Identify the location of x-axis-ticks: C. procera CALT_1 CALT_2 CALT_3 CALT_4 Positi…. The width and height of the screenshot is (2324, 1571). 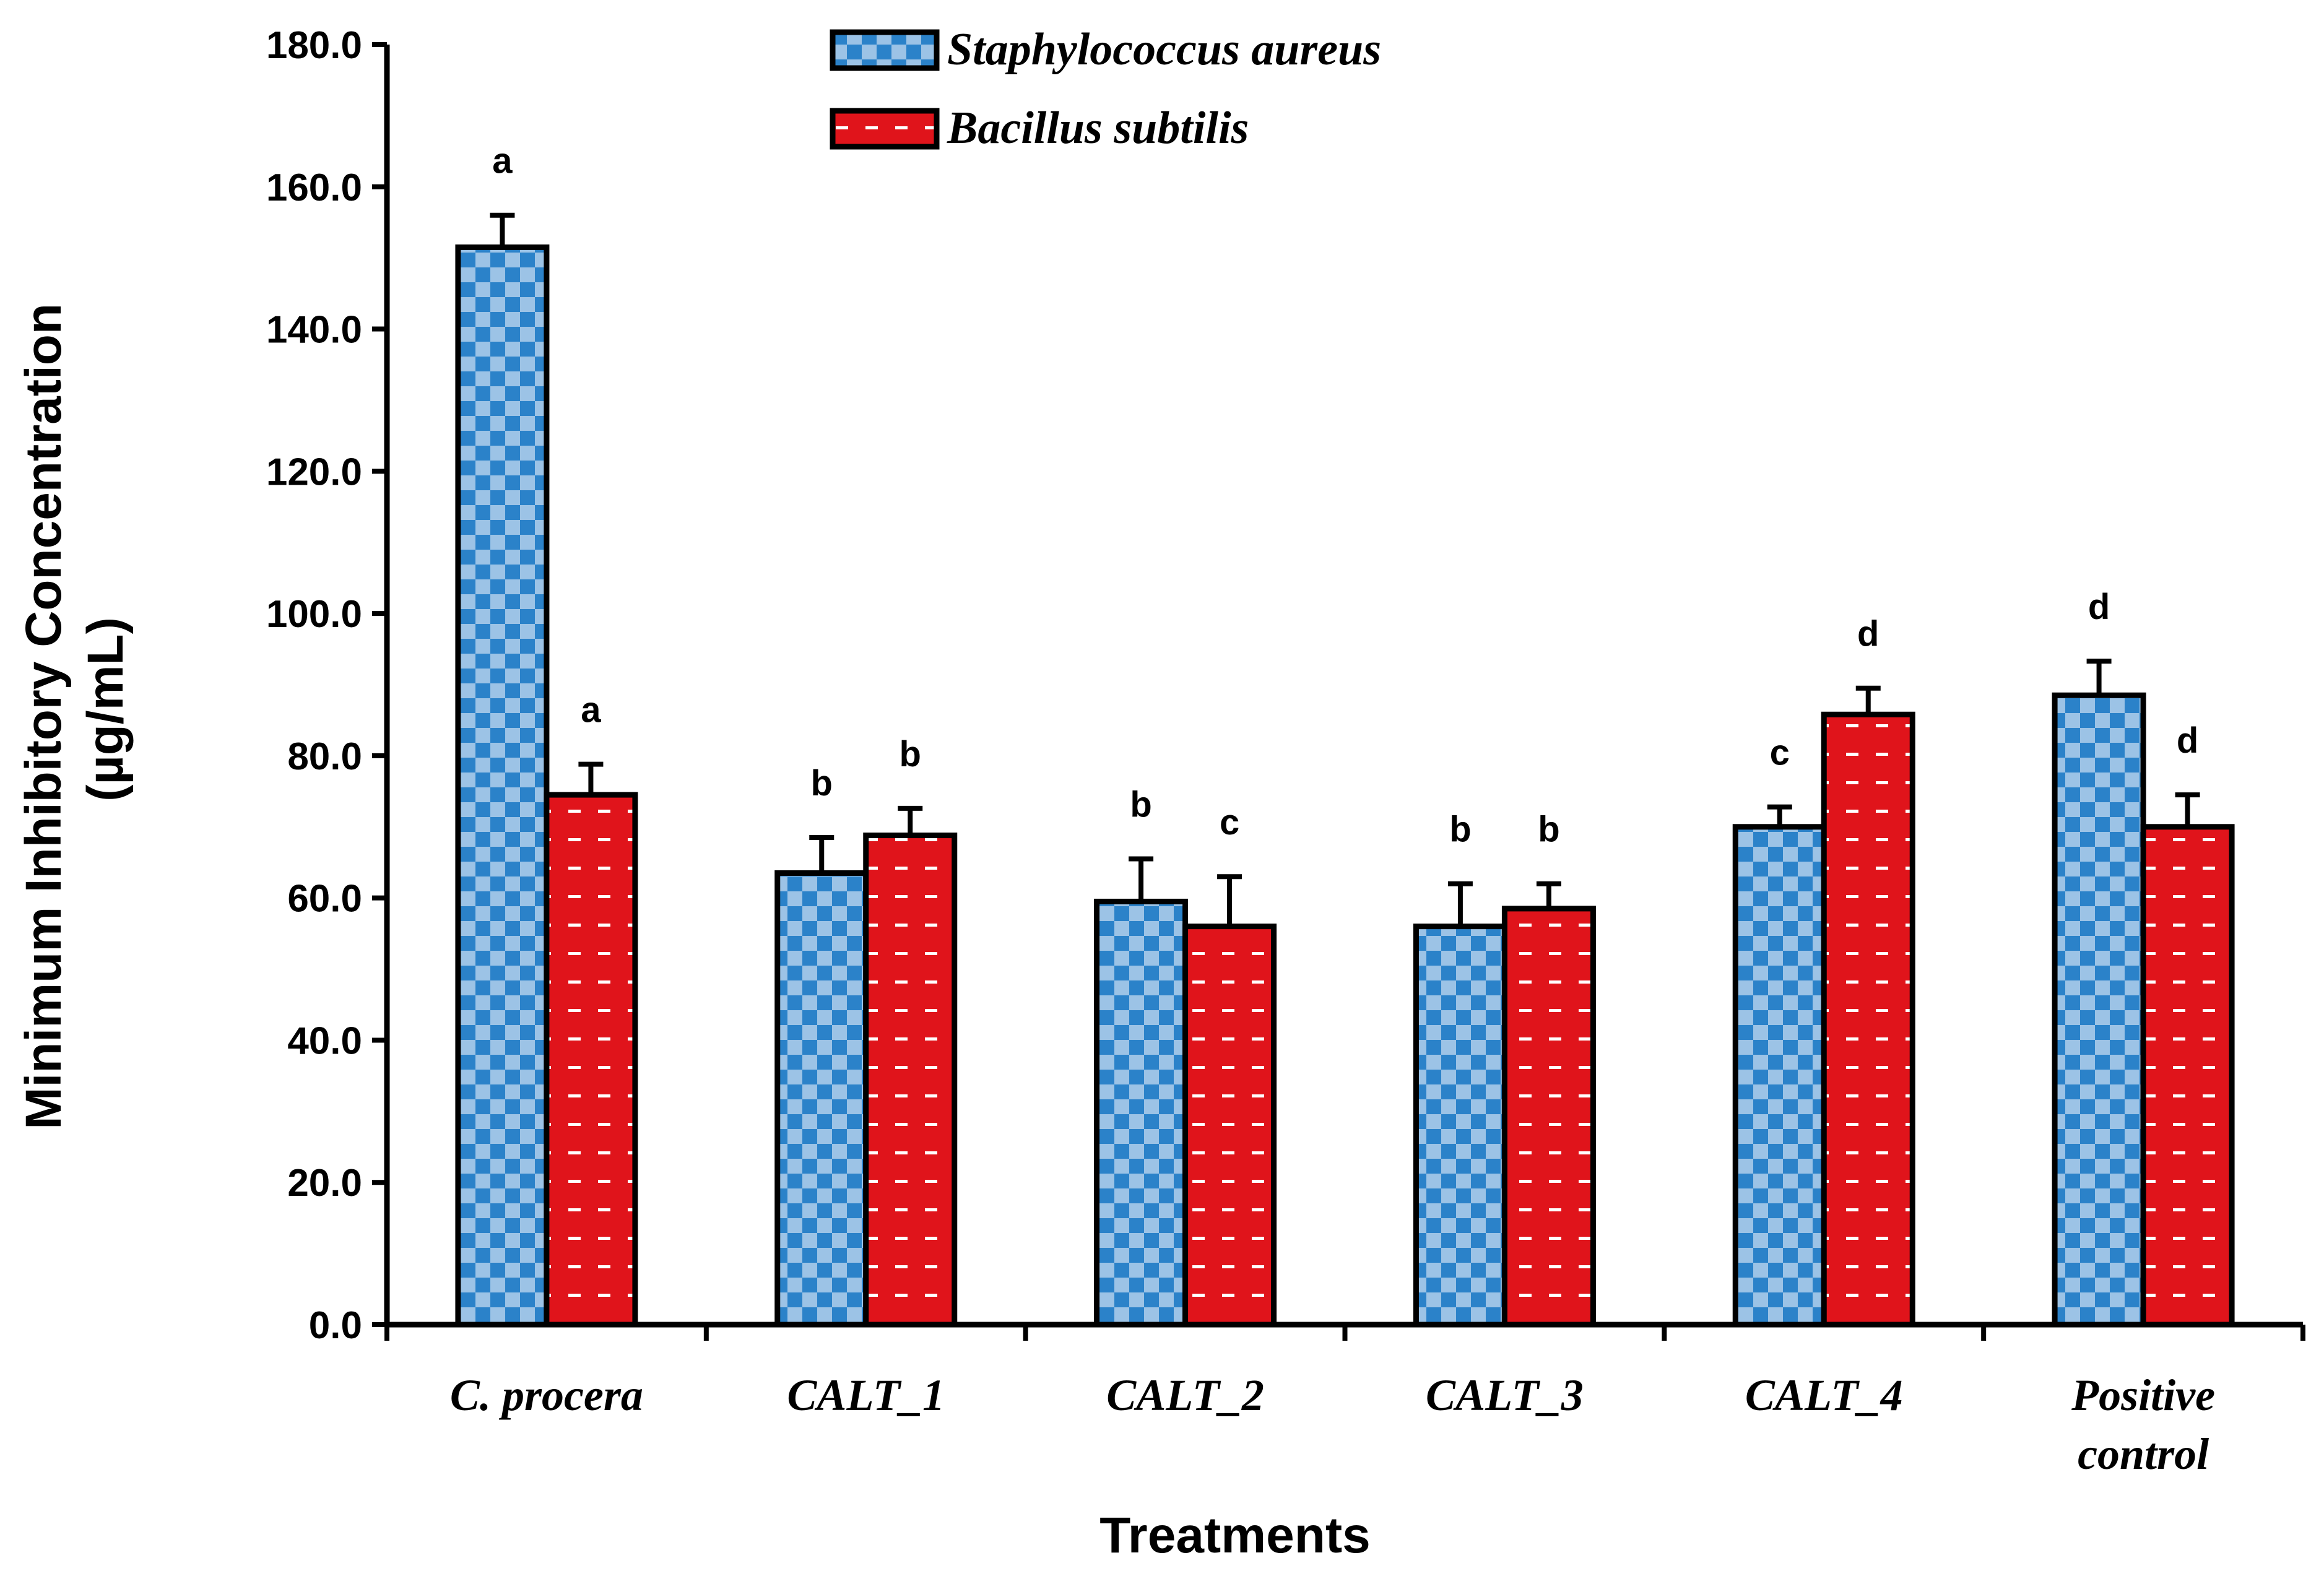
(1344, 1402).